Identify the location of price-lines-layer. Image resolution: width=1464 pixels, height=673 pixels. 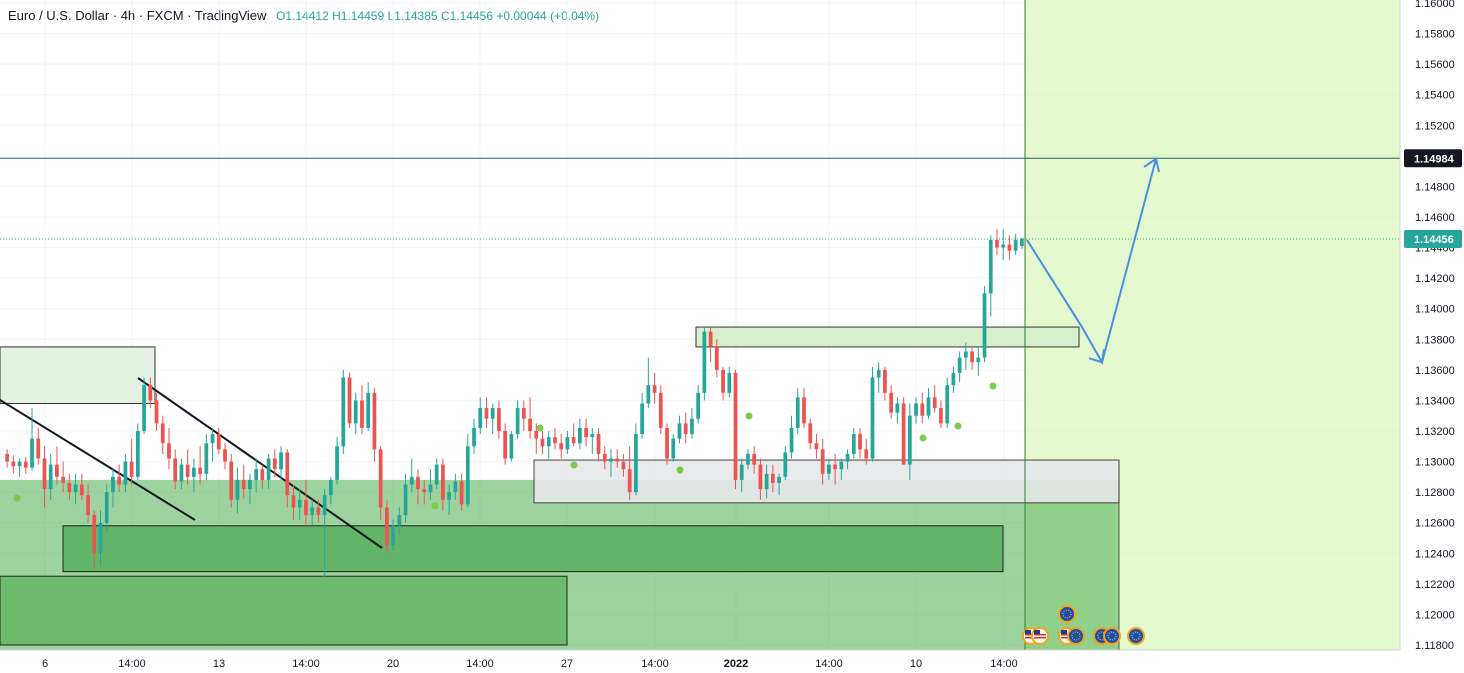
(700, 198).